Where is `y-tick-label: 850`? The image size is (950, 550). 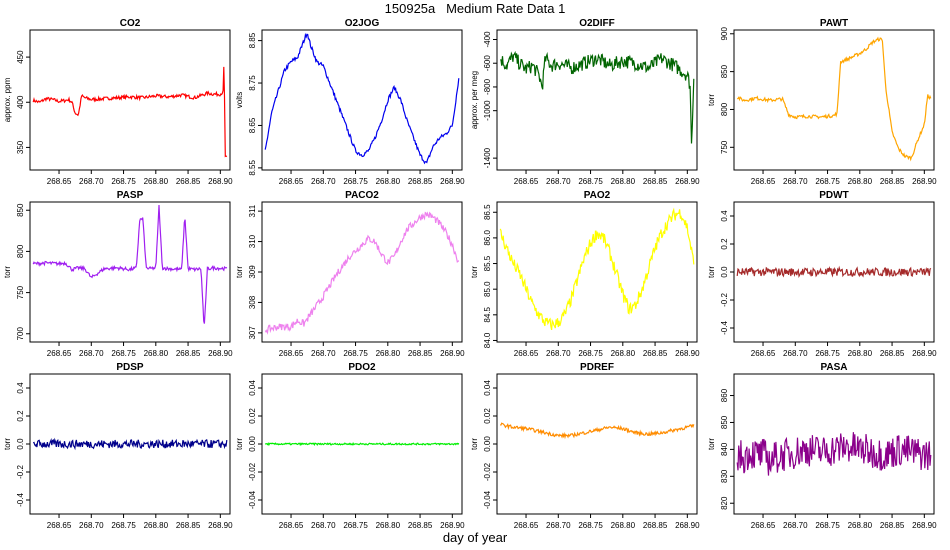 y-tick-label: 850 is located at coordinates (724, 422).